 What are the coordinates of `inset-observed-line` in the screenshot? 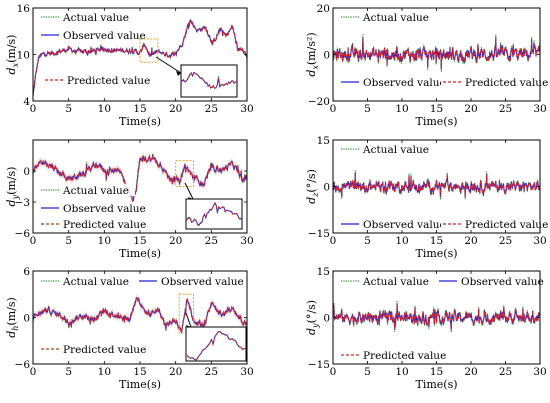 It's located at (208, 80).